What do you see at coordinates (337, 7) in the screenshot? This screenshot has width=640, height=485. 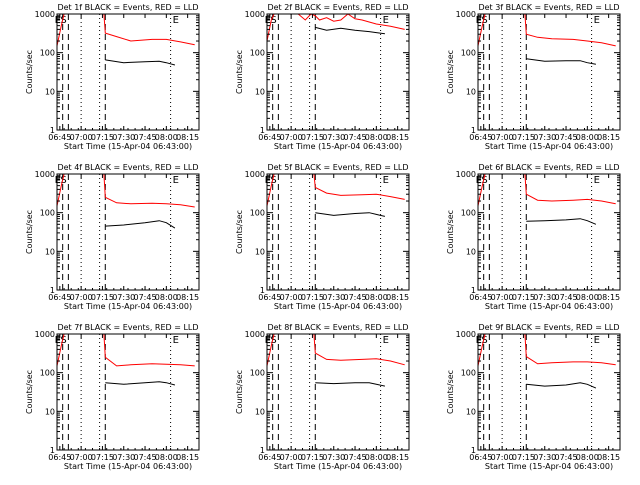 I see `chart-title: Det 2f BLACK = Events, RED = LLD` at bounding box center [337, 7].